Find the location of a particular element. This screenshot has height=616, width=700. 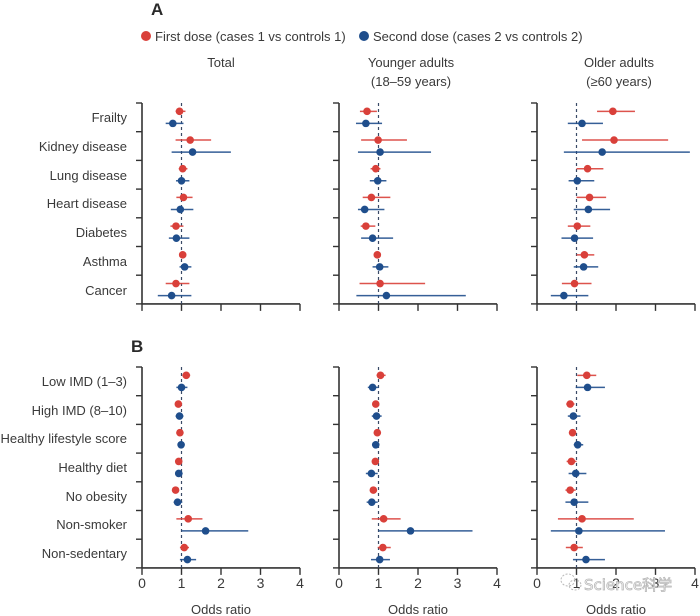

column-title-older: Older adults is located at coordinates (619, 62).